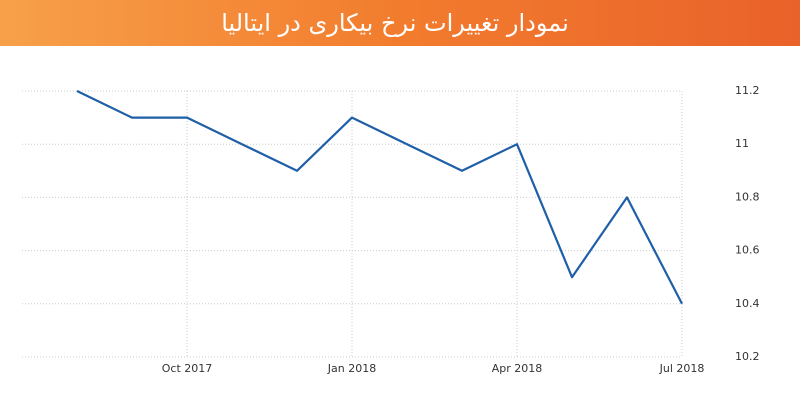 This screenshot has height=417, width=800. I want to click on y-tick-label: 10.8, so click(747, 196).